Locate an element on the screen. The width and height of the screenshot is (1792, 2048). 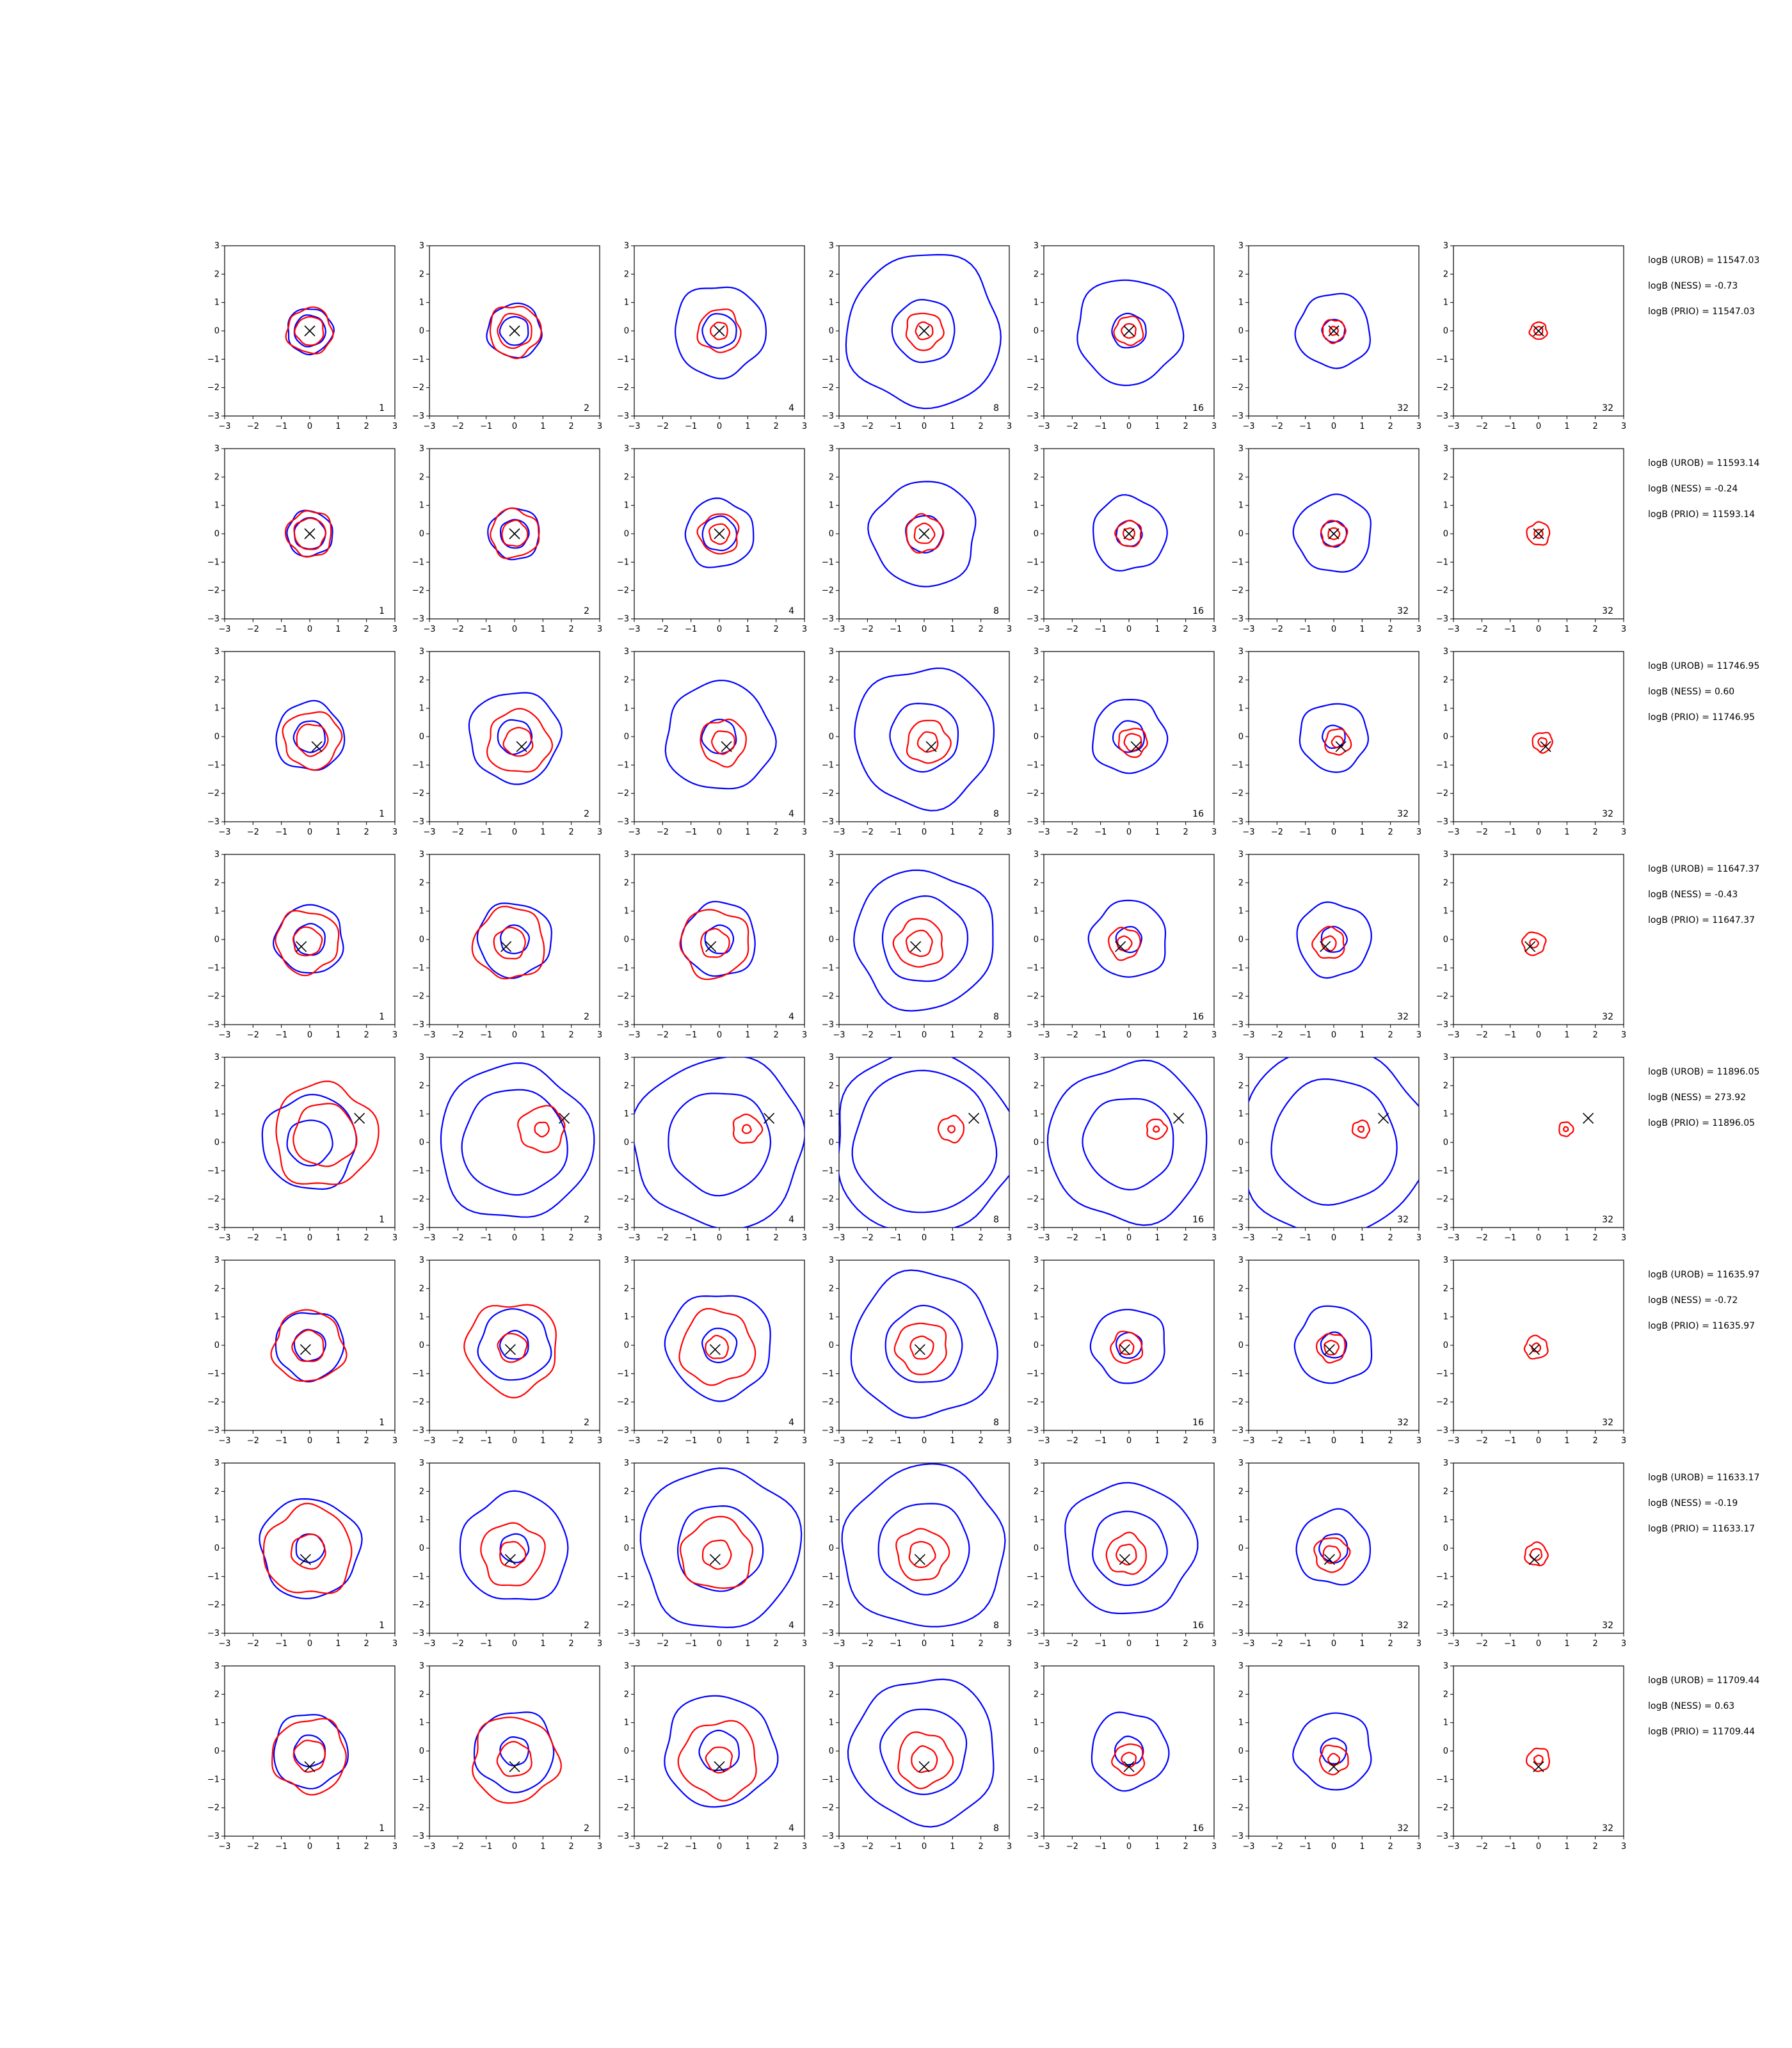
panel-r2-c5: −3−3 −2 −2 −1 −1 0 0 1 1 2 2 3 3 16 is located at coordinates (1122, 539).